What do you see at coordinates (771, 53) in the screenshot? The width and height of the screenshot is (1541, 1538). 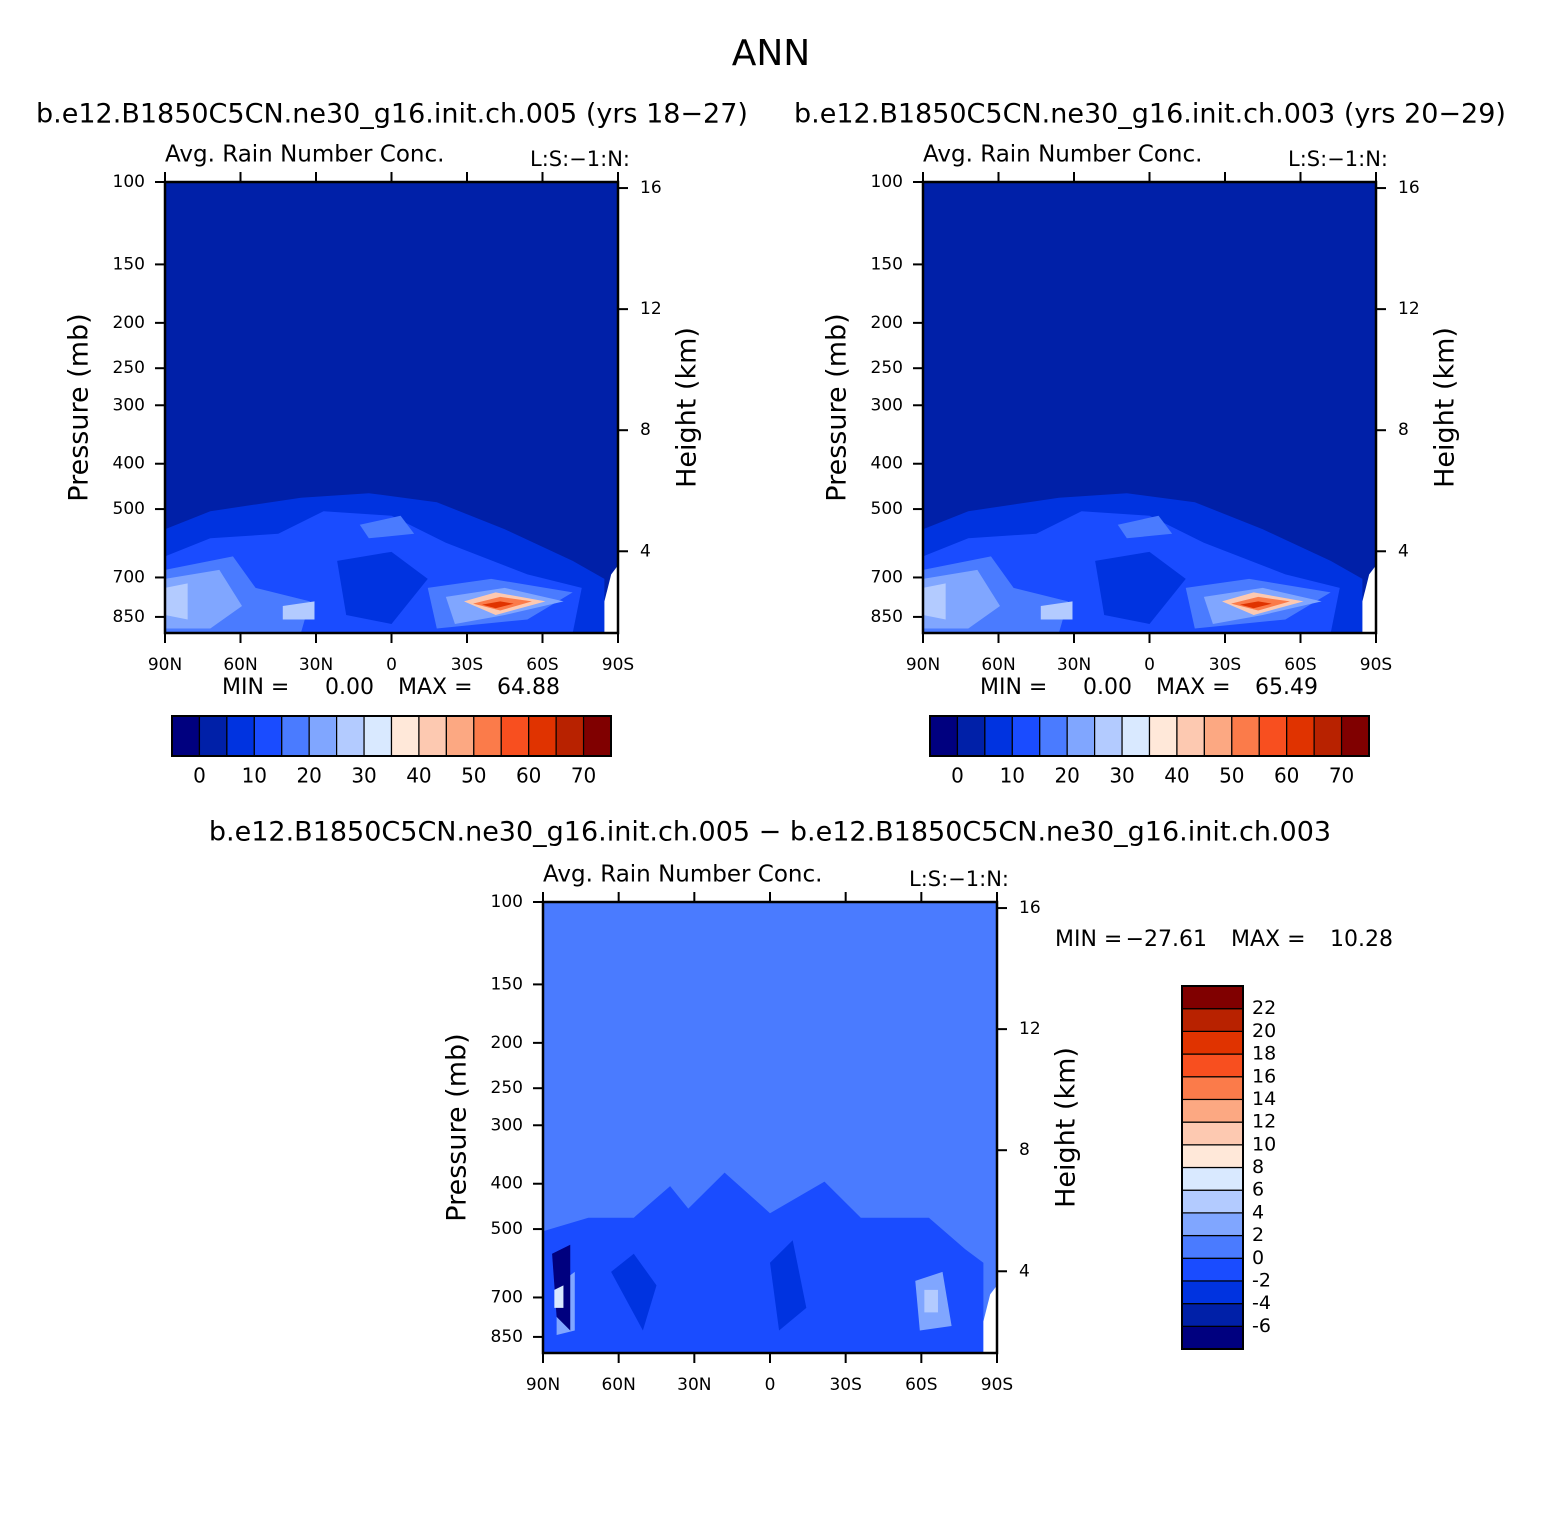 I see `figure-title: ANN` at bounding box center [771, 53].